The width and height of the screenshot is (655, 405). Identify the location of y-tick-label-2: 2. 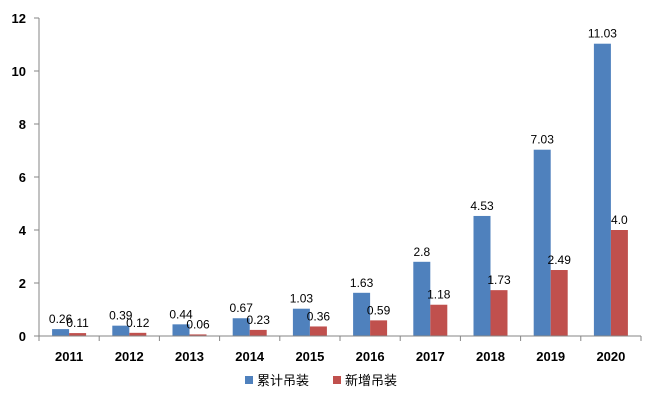
(22, 283).